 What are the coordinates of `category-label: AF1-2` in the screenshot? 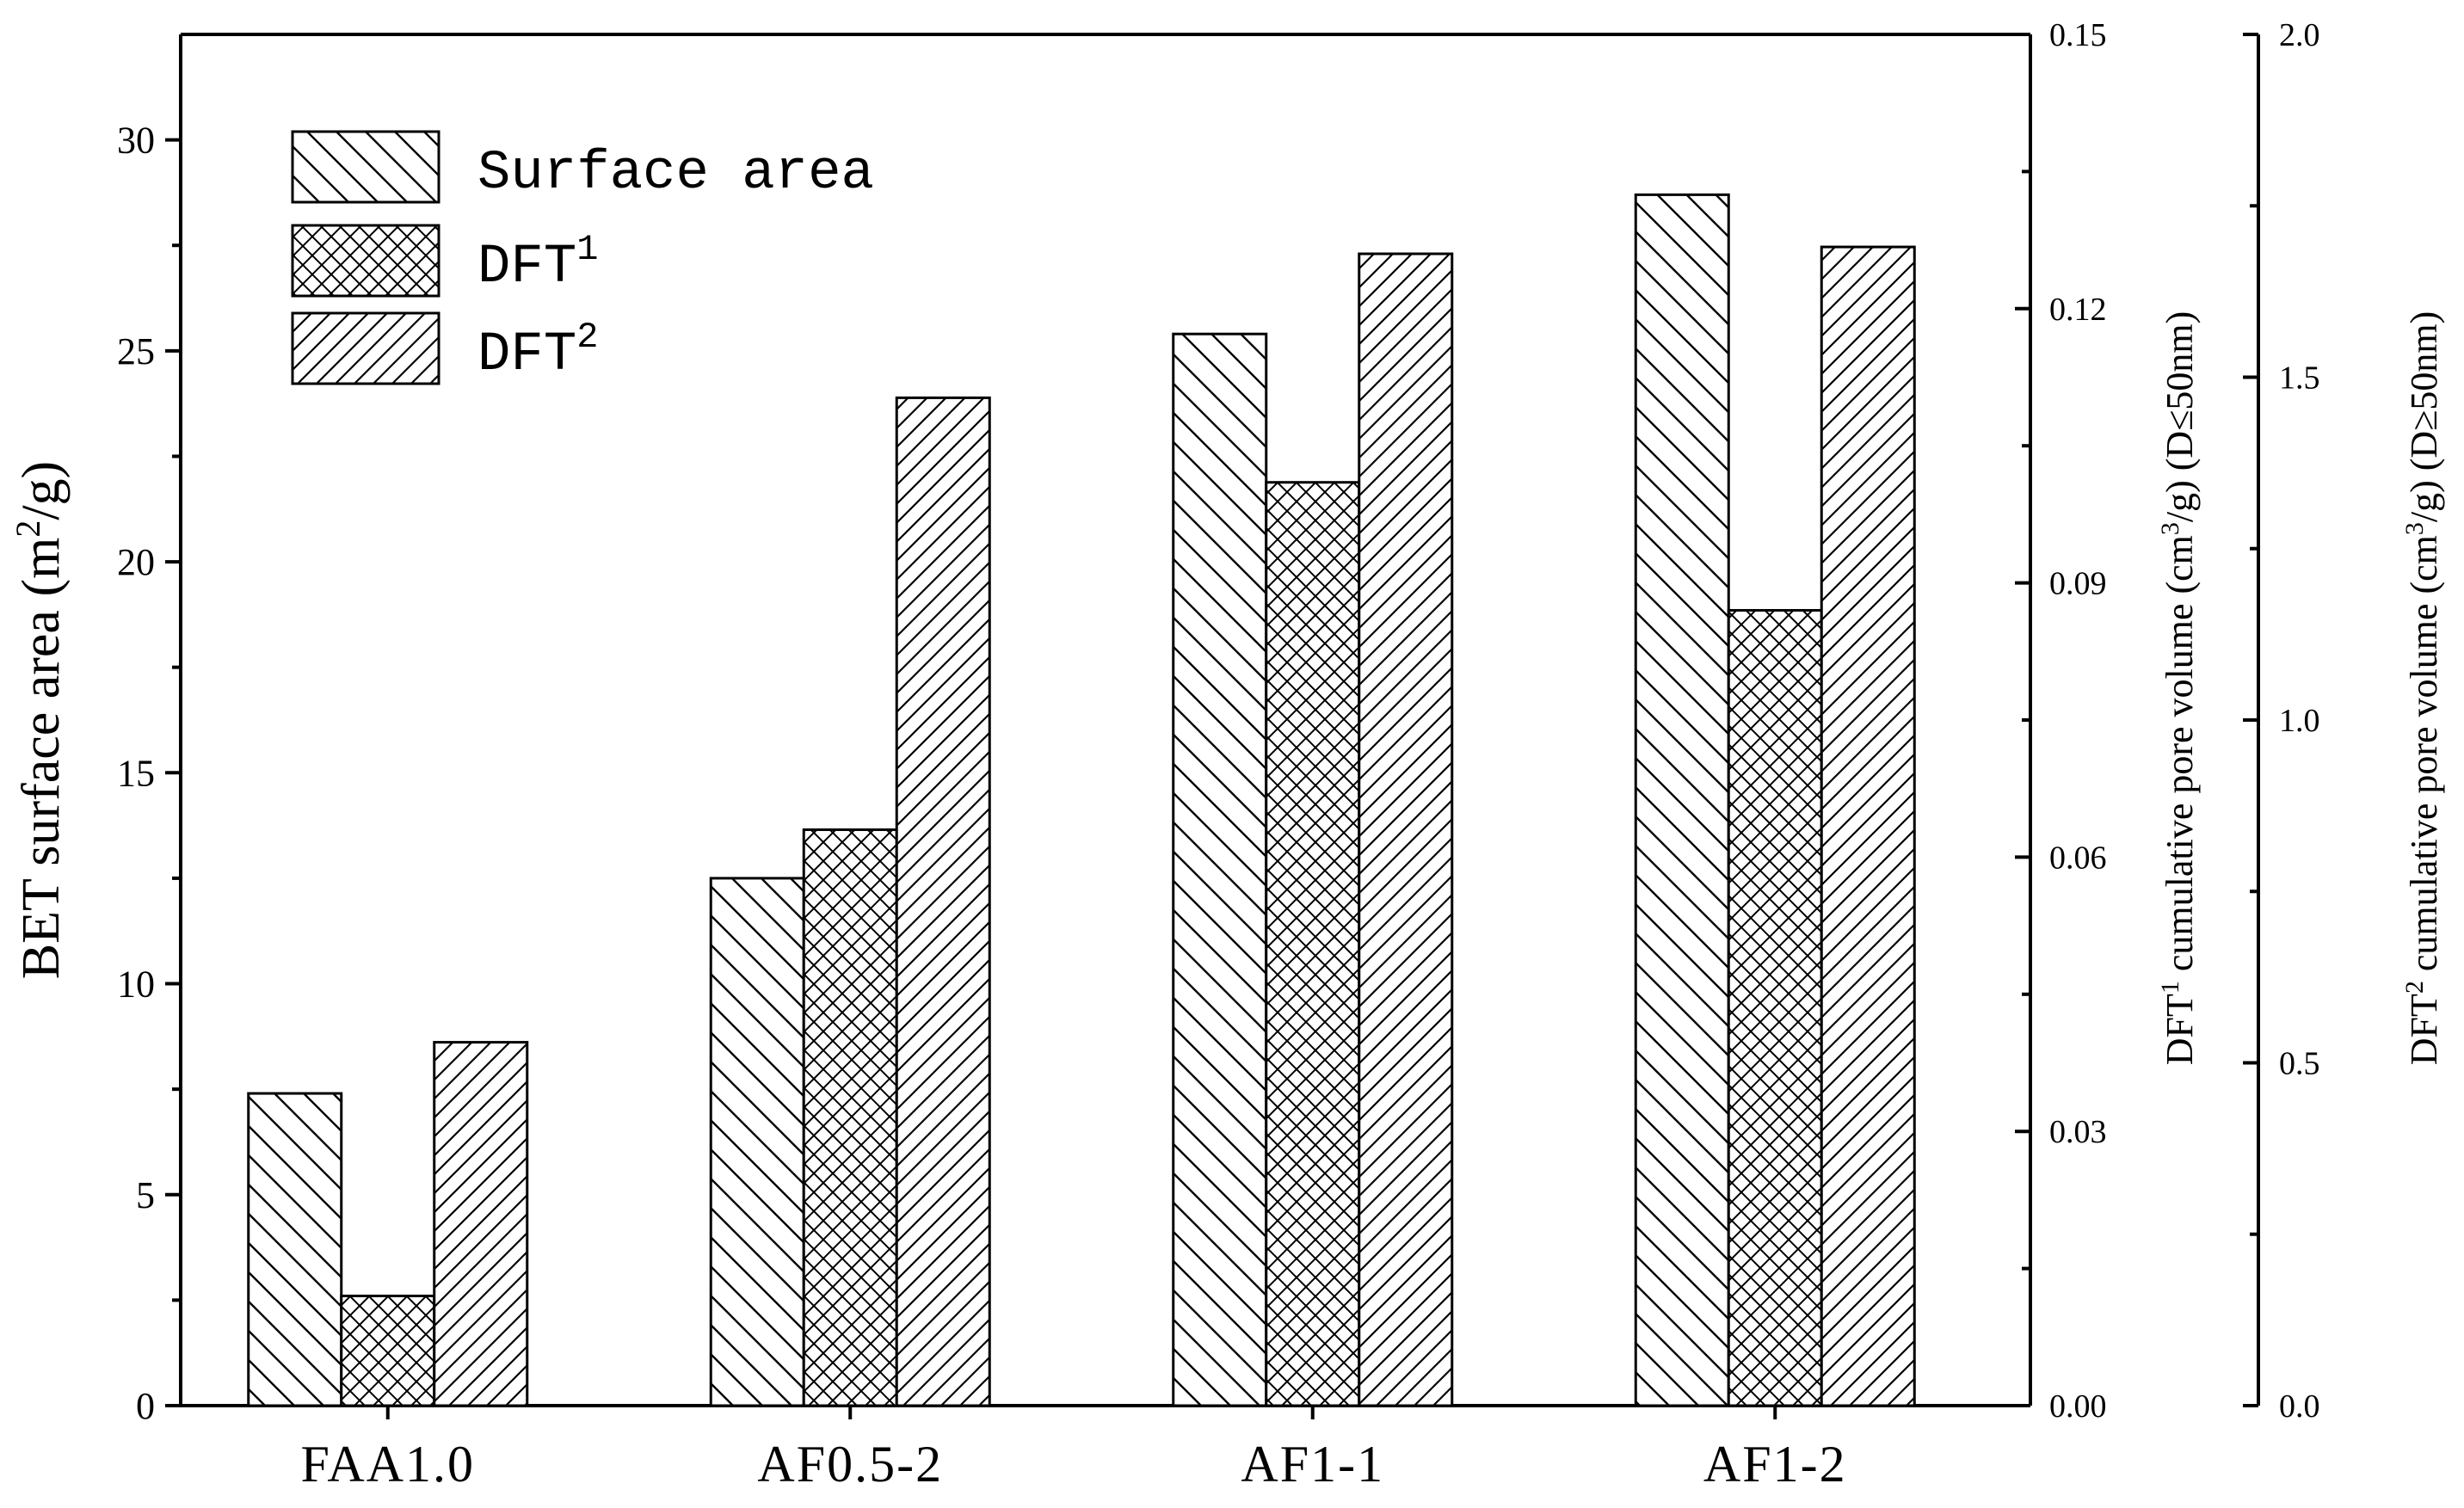 It's located at (1775, 1464).